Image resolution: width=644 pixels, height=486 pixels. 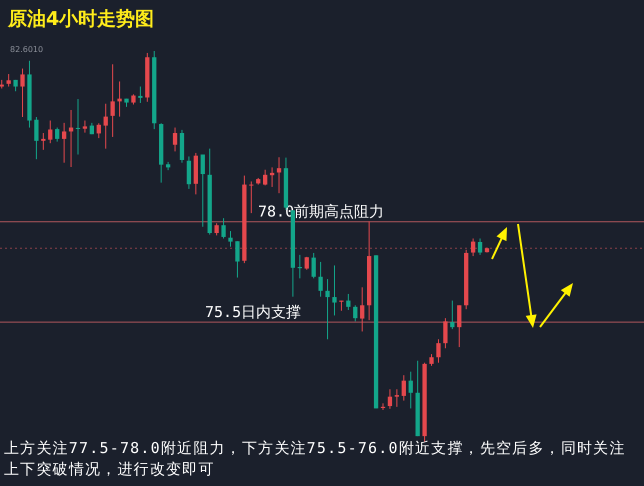 I want to click on ref-line-label: 75.5日内支撑, so click(x=253, y=312).